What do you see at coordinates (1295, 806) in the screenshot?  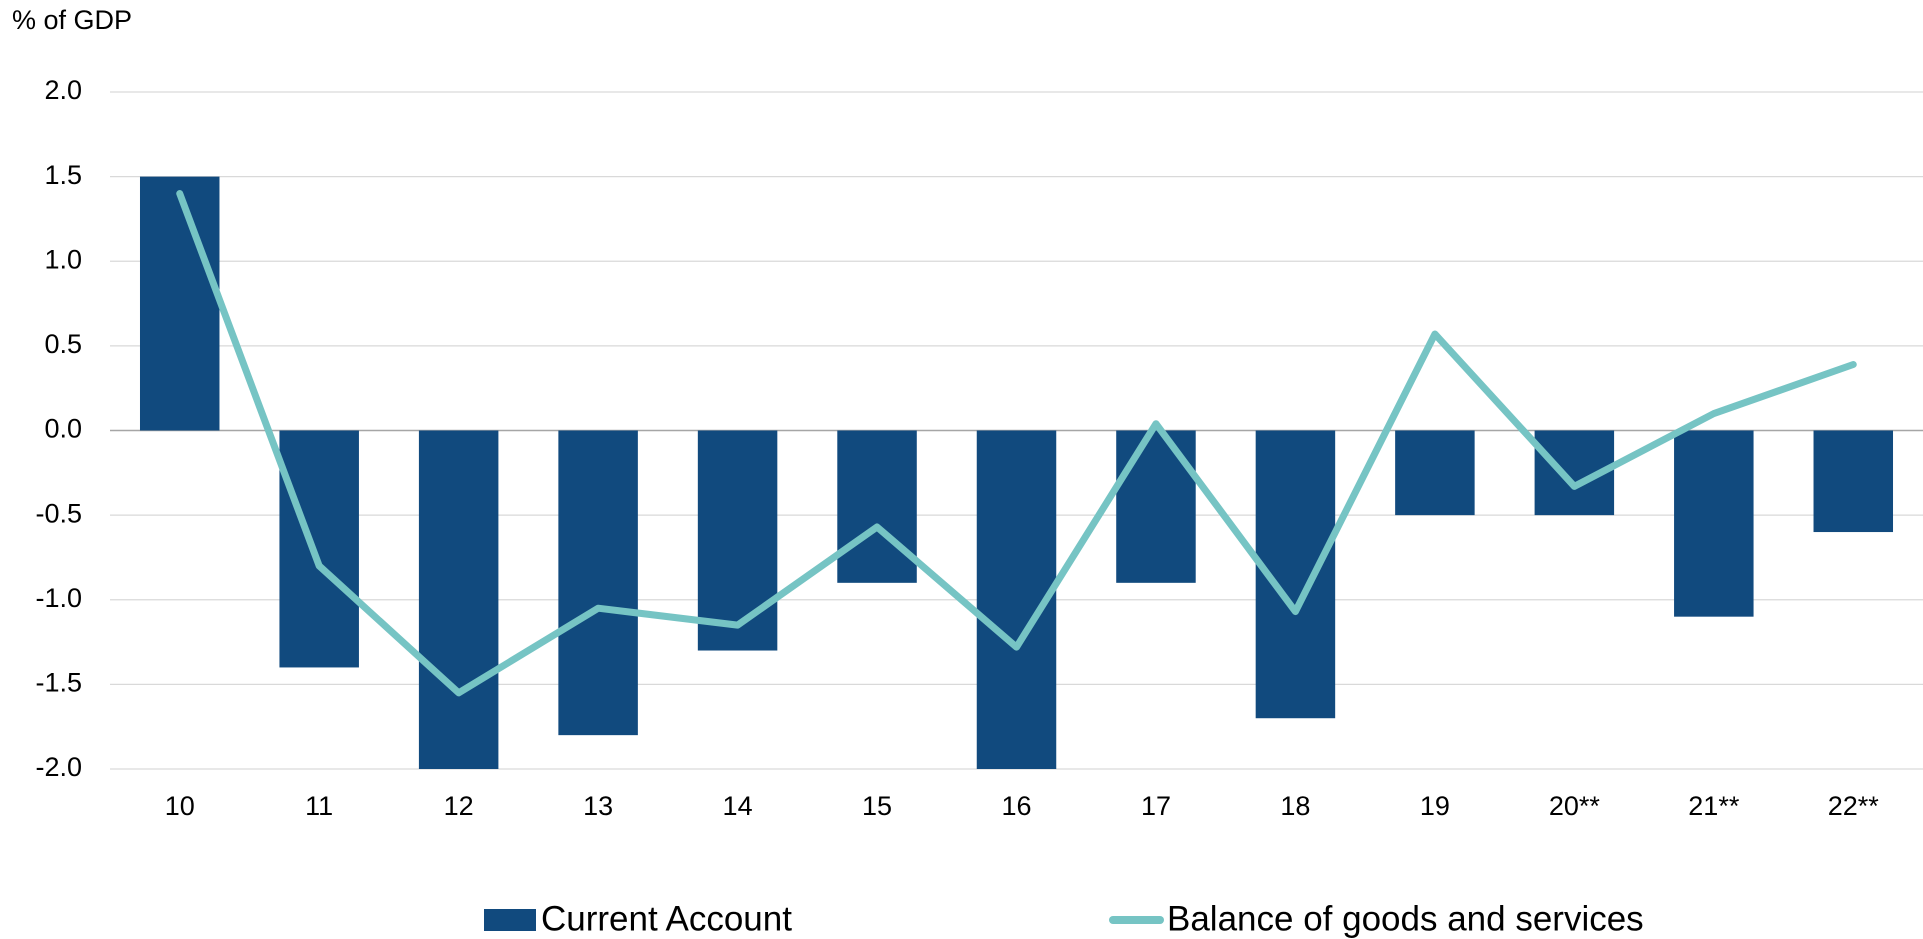 I see `x-tick-label: 18` at bounding box center [1295, 806].